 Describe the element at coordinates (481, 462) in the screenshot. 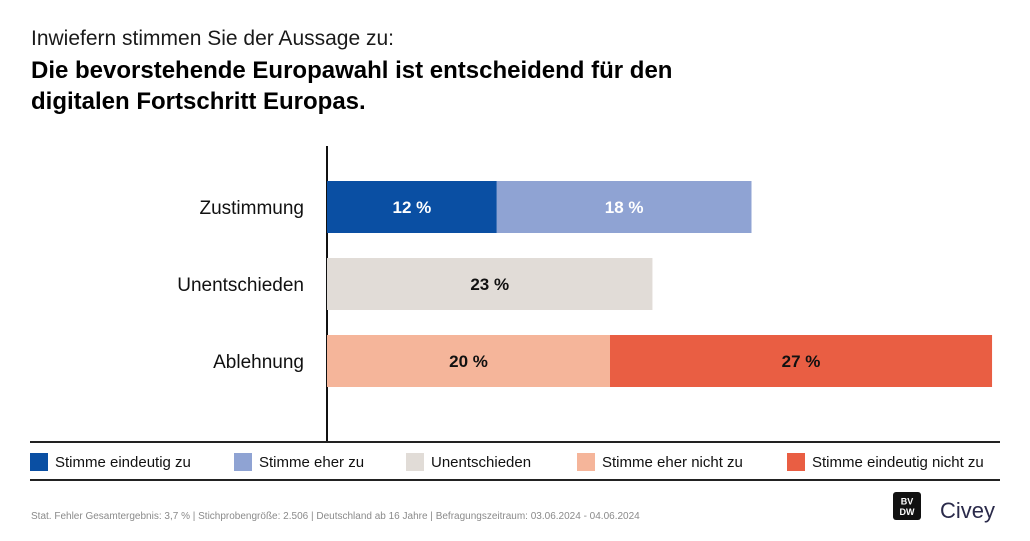

I see `legend-label: Unentschieden` at that location.